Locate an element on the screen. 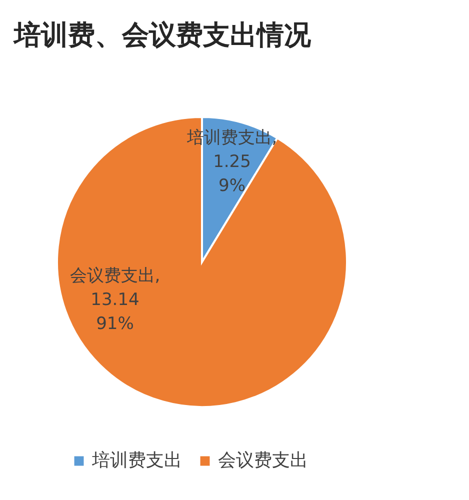  chart-title: 培训费、会议费支出情况 is located at coordinates (162, 35).